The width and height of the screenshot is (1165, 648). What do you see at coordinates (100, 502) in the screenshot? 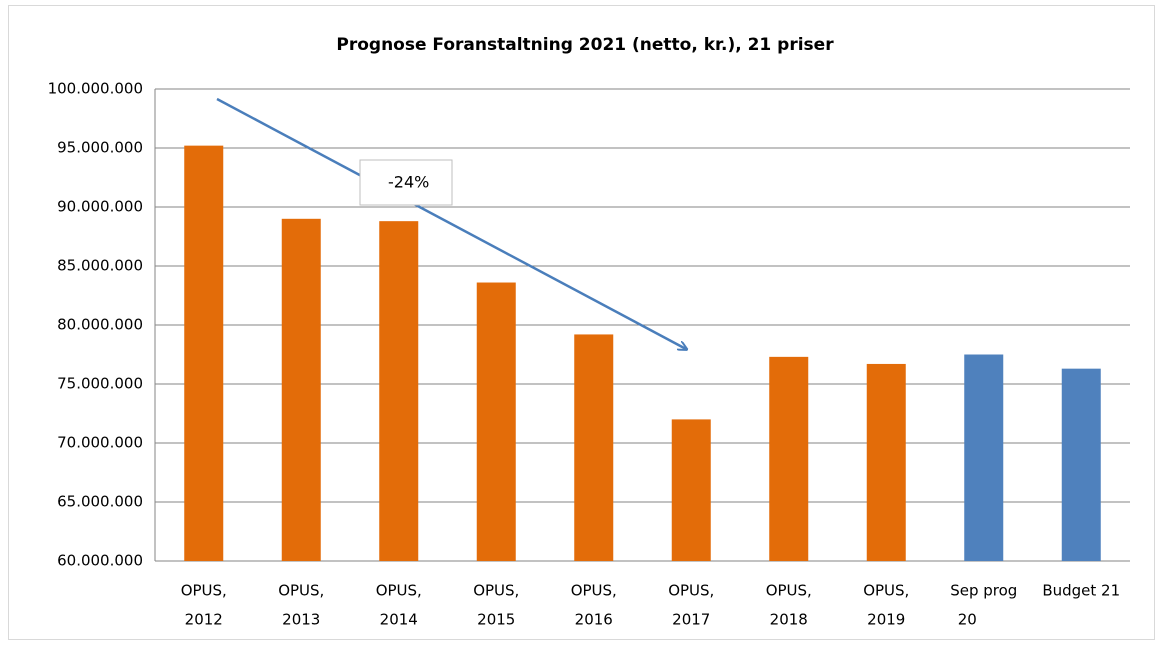
I see `y-tick-label: 65.000.000` at bounding box center [100, 502].